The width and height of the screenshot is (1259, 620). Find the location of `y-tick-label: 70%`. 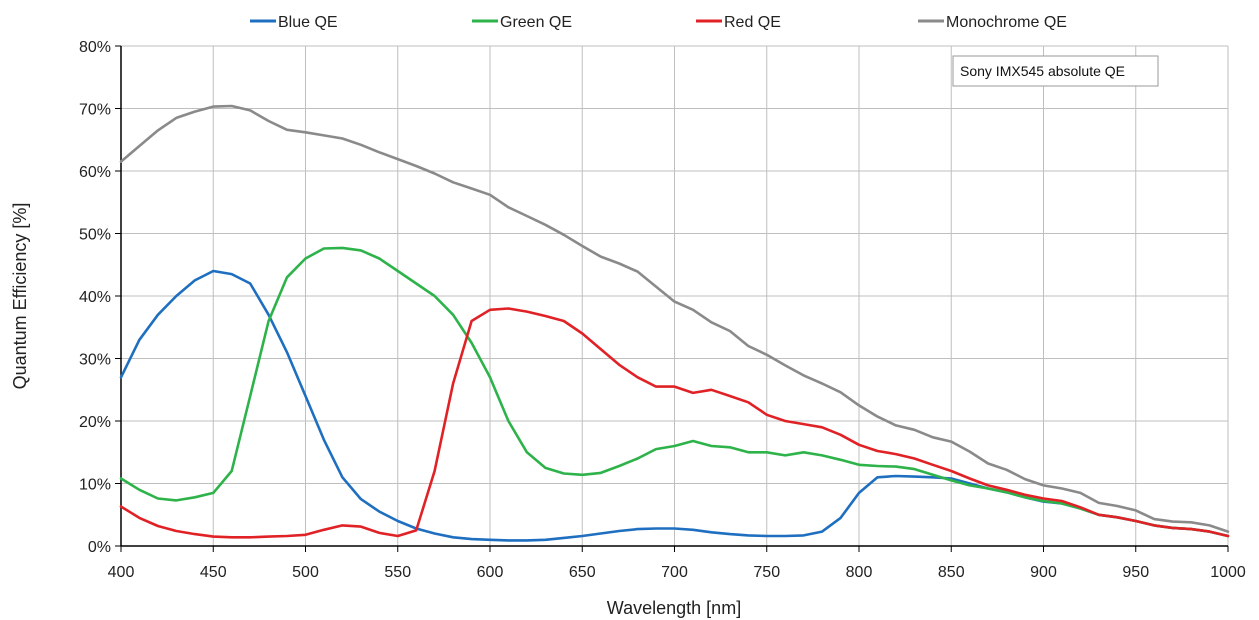

y-tick-label: 70% is located at coordinates (95, 110).